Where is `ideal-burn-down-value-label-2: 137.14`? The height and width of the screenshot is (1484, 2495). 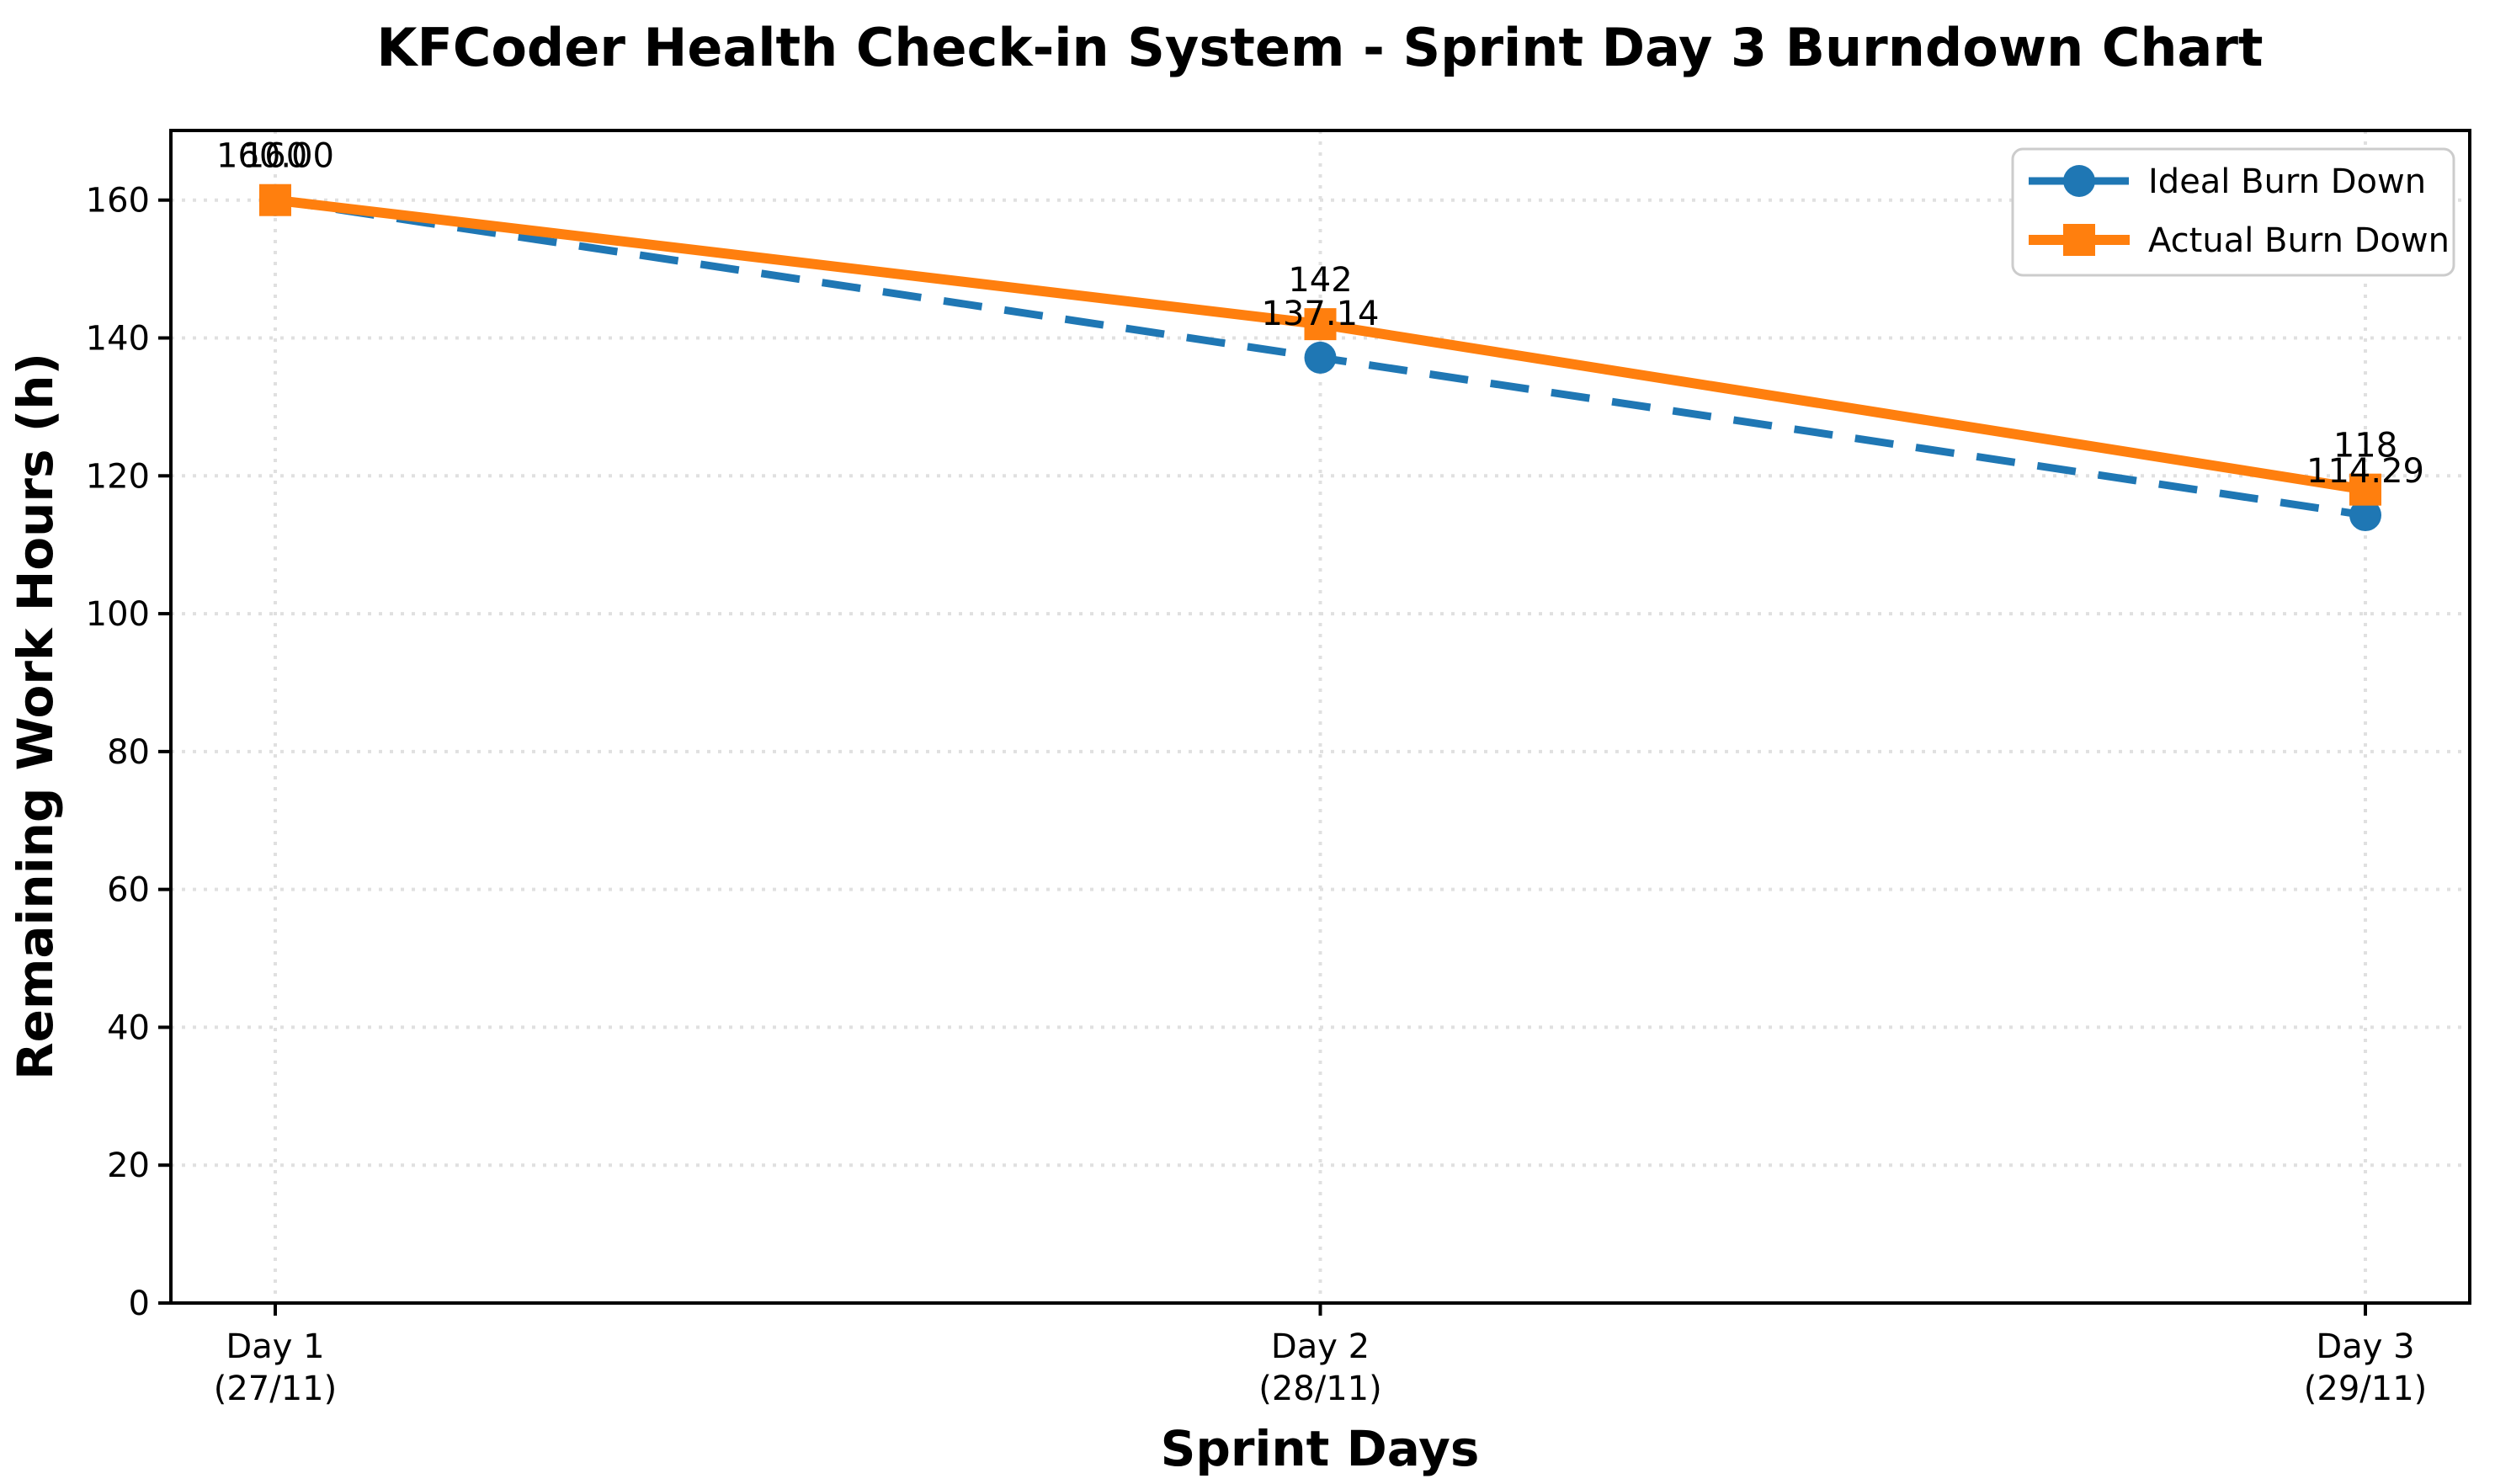
ideal-burn-down-value-label-2: 137.14 is located at coordinates (1321, 314).